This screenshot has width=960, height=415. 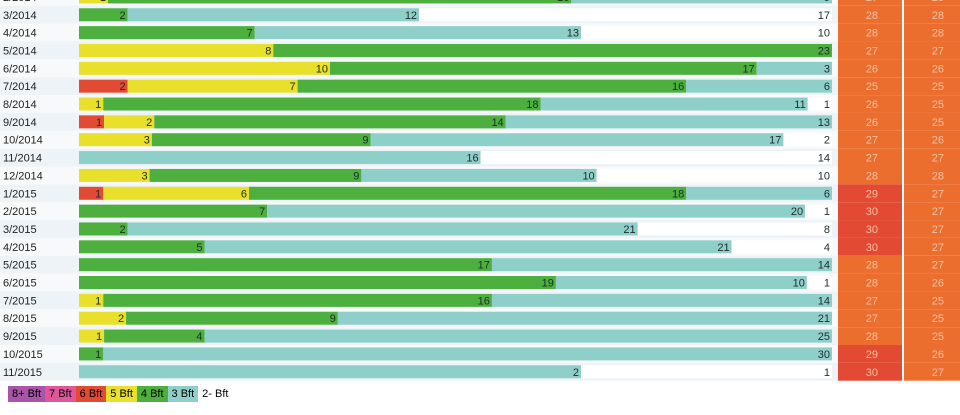 What do you see at coordinates (23, 355) in the screenshot?
I see `category-label: 10/2015` at bounding box center [23, 355].